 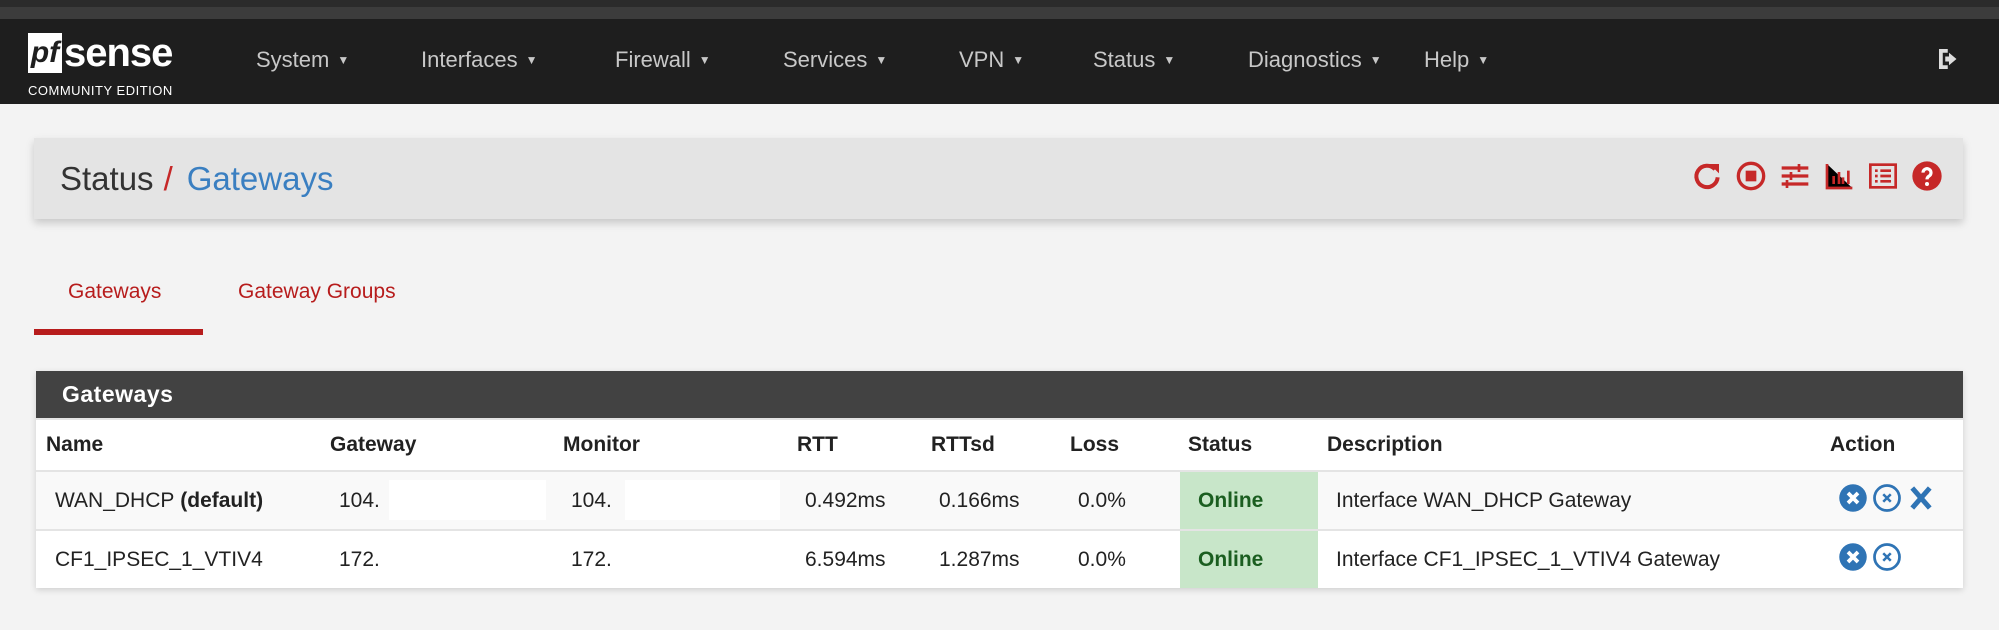 I want to click on col-name: Name, so click(x=75, y=444).